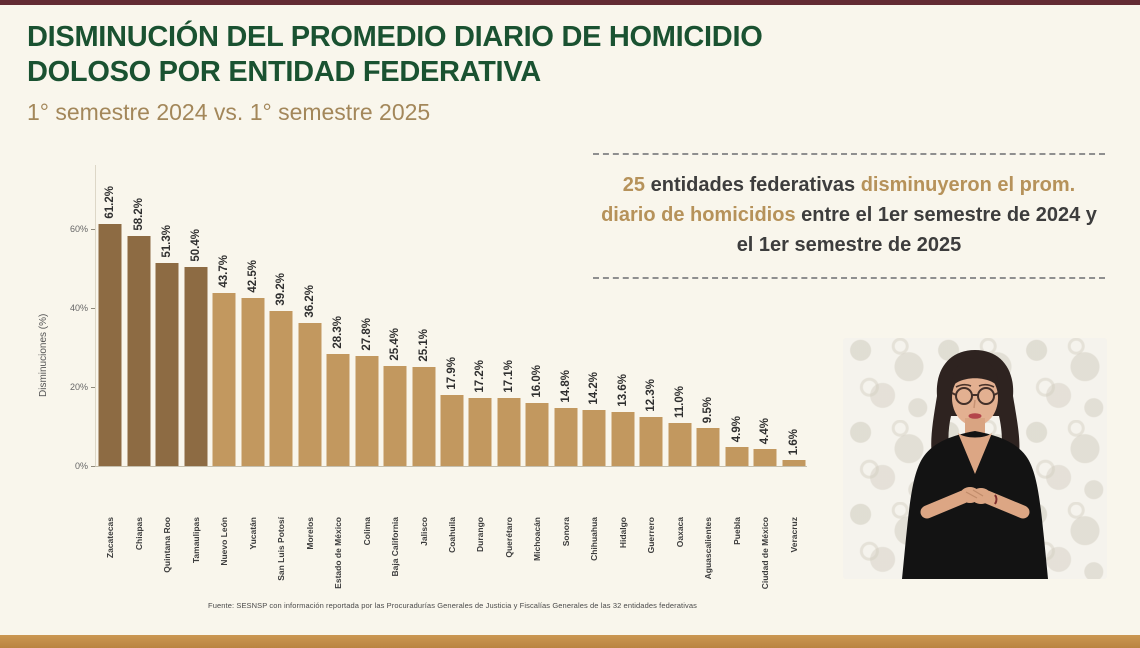 This screenshot has height=648, width=1140. What do you see at coordinates (338, 332) in the screenshot?
I see `bar-value-label: 28.3%` at bounding box center [338, 332].